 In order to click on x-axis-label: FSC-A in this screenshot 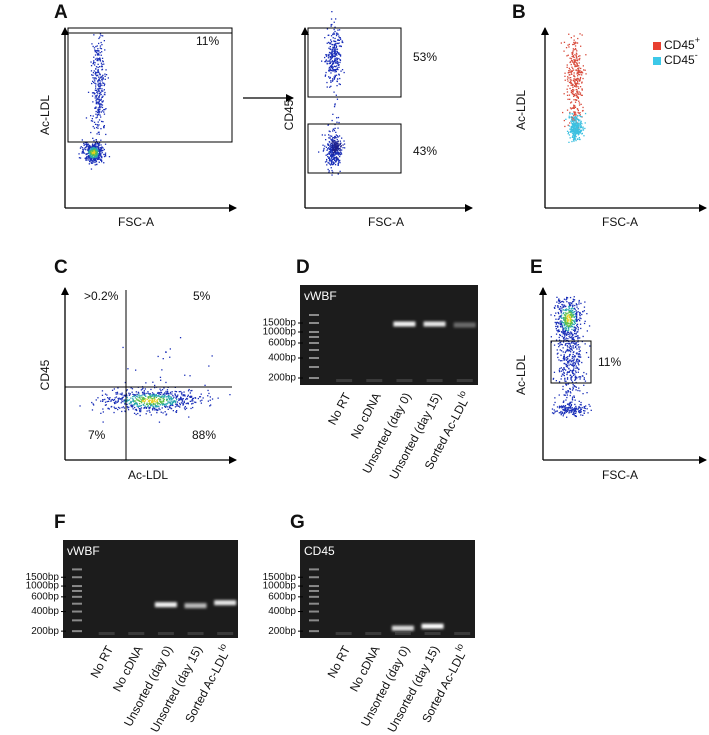, I will do `click(136, 222)`.